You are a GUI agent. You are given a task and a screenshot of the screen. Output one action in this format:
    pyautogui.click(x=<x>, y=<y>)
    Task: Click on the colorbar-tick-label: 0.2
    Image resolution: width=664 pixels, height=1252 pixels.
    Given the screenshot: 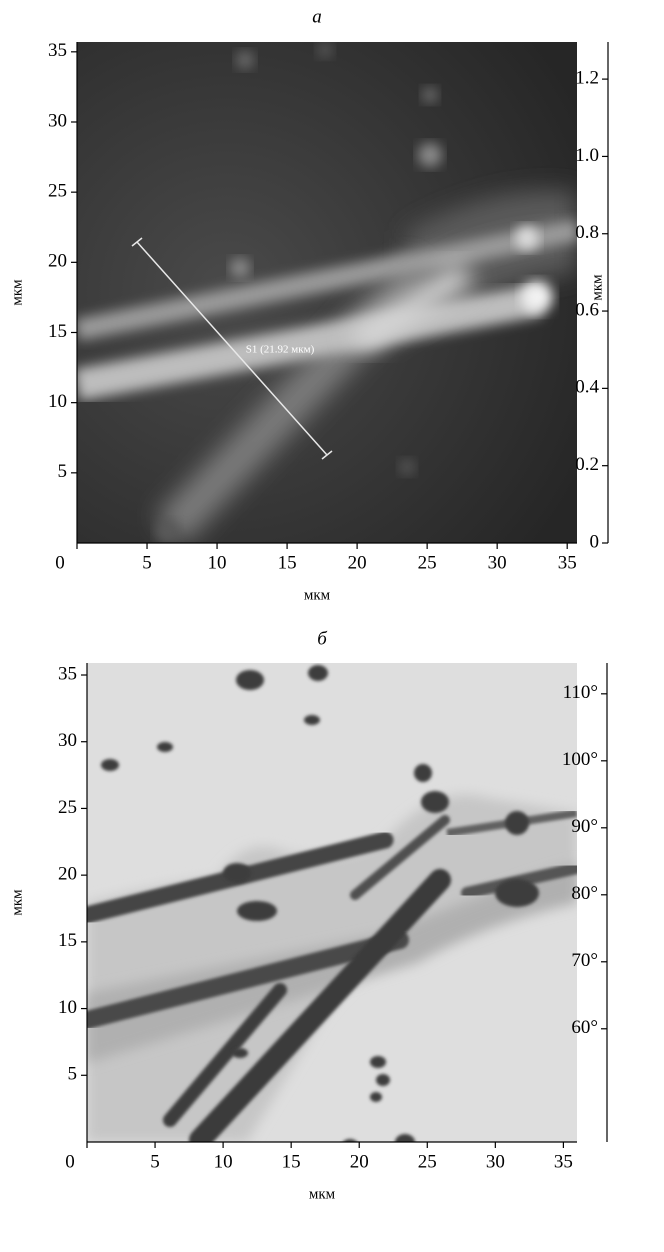 What is the action you would take?
    pyautogui.click(x=587, y=464)
    